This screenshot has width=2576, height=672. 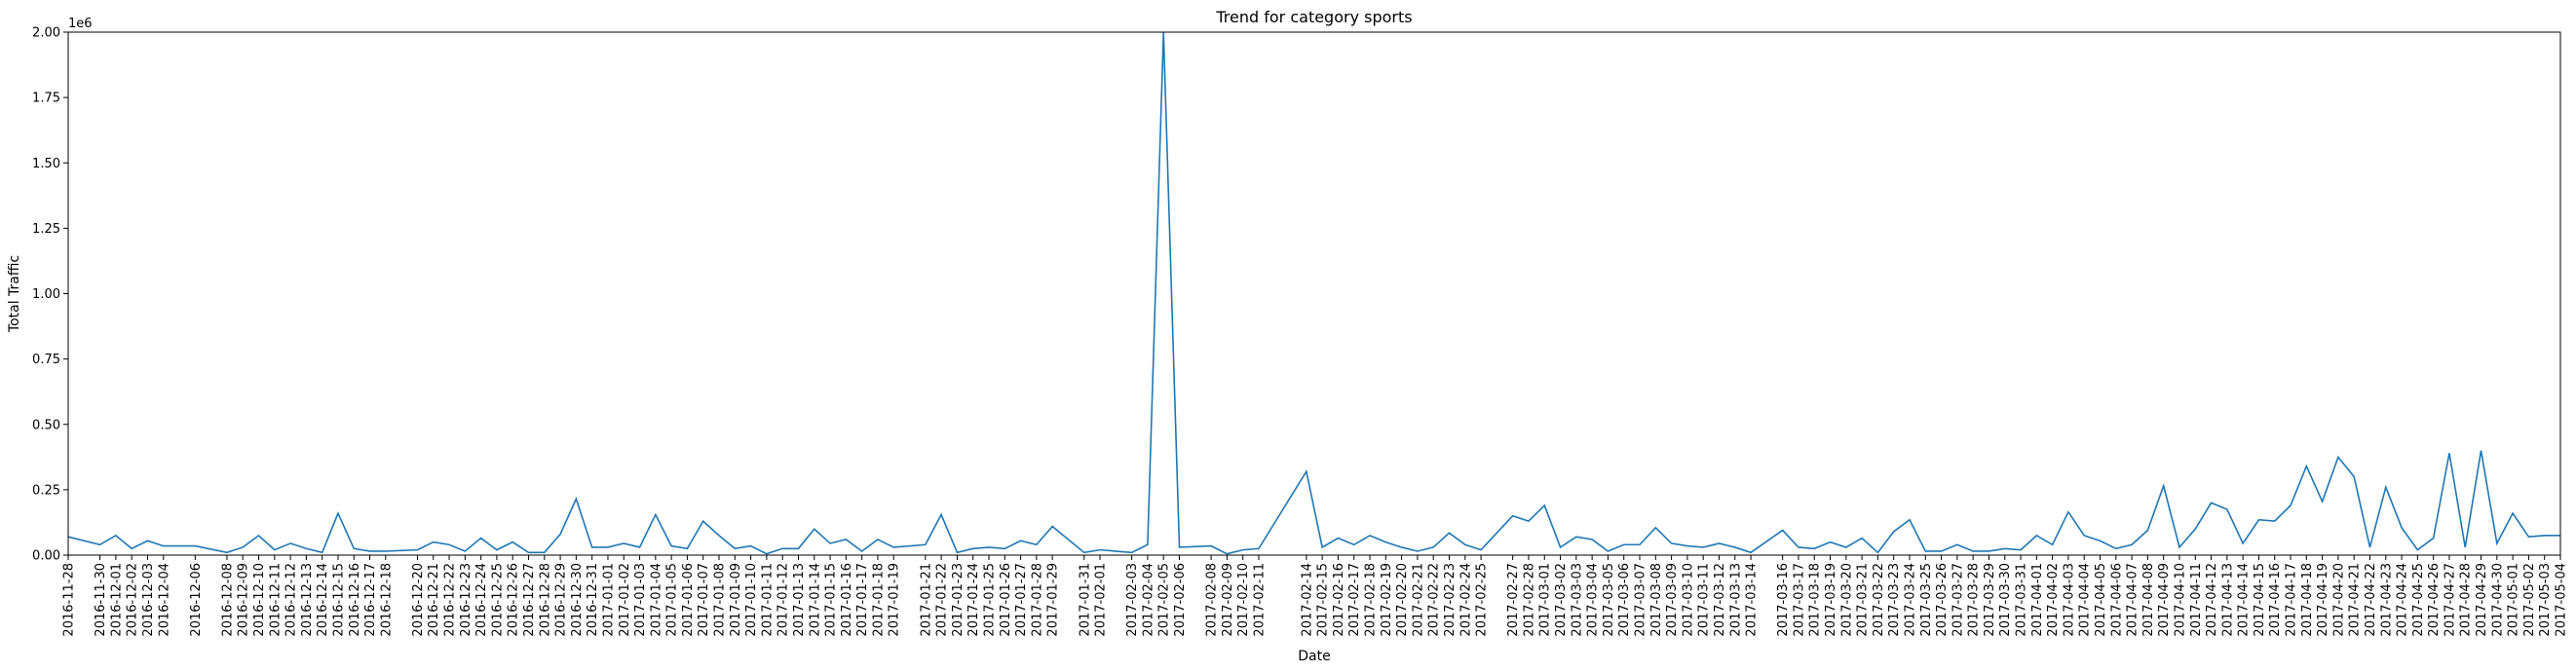 I want to click on x-tick-label: 2017-05-04, so click(x=2562, y=600).